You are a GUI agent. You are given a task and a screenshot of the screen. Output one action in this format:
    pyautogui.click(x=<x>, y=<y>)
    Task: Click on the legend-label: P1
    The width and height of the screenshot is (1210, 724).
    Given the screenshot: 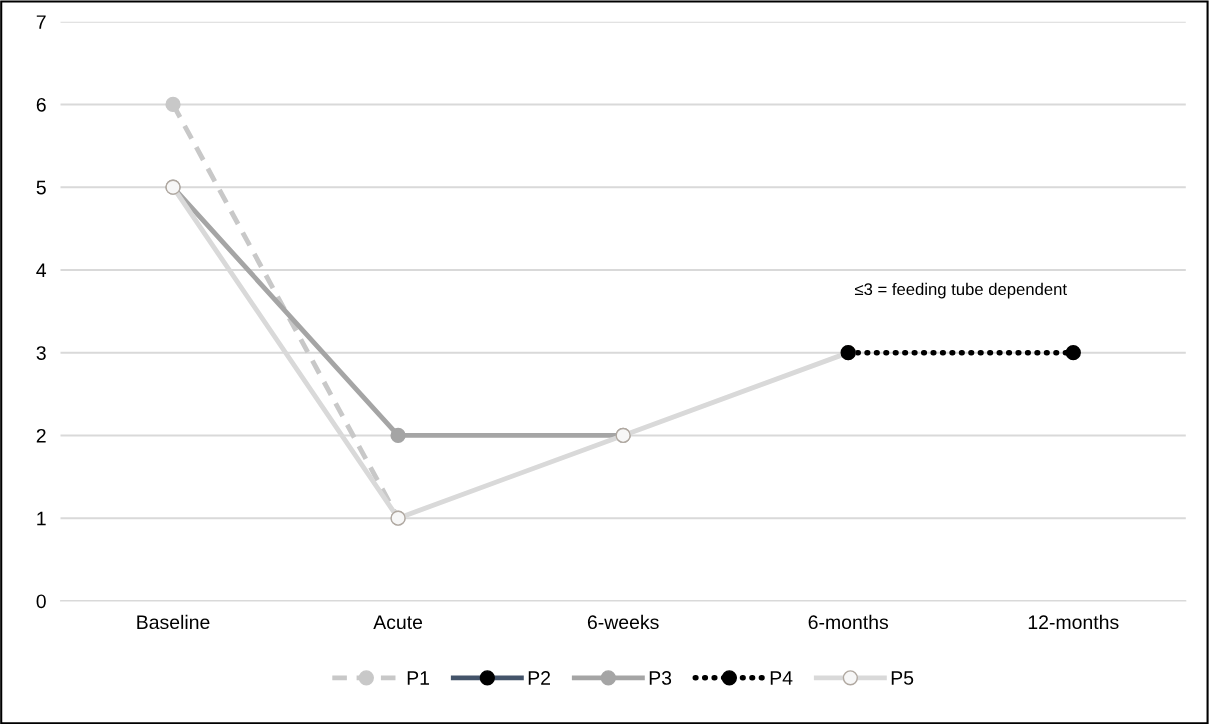 What is the action you would take?
    pyautogui.click(x=418, y=678)
    